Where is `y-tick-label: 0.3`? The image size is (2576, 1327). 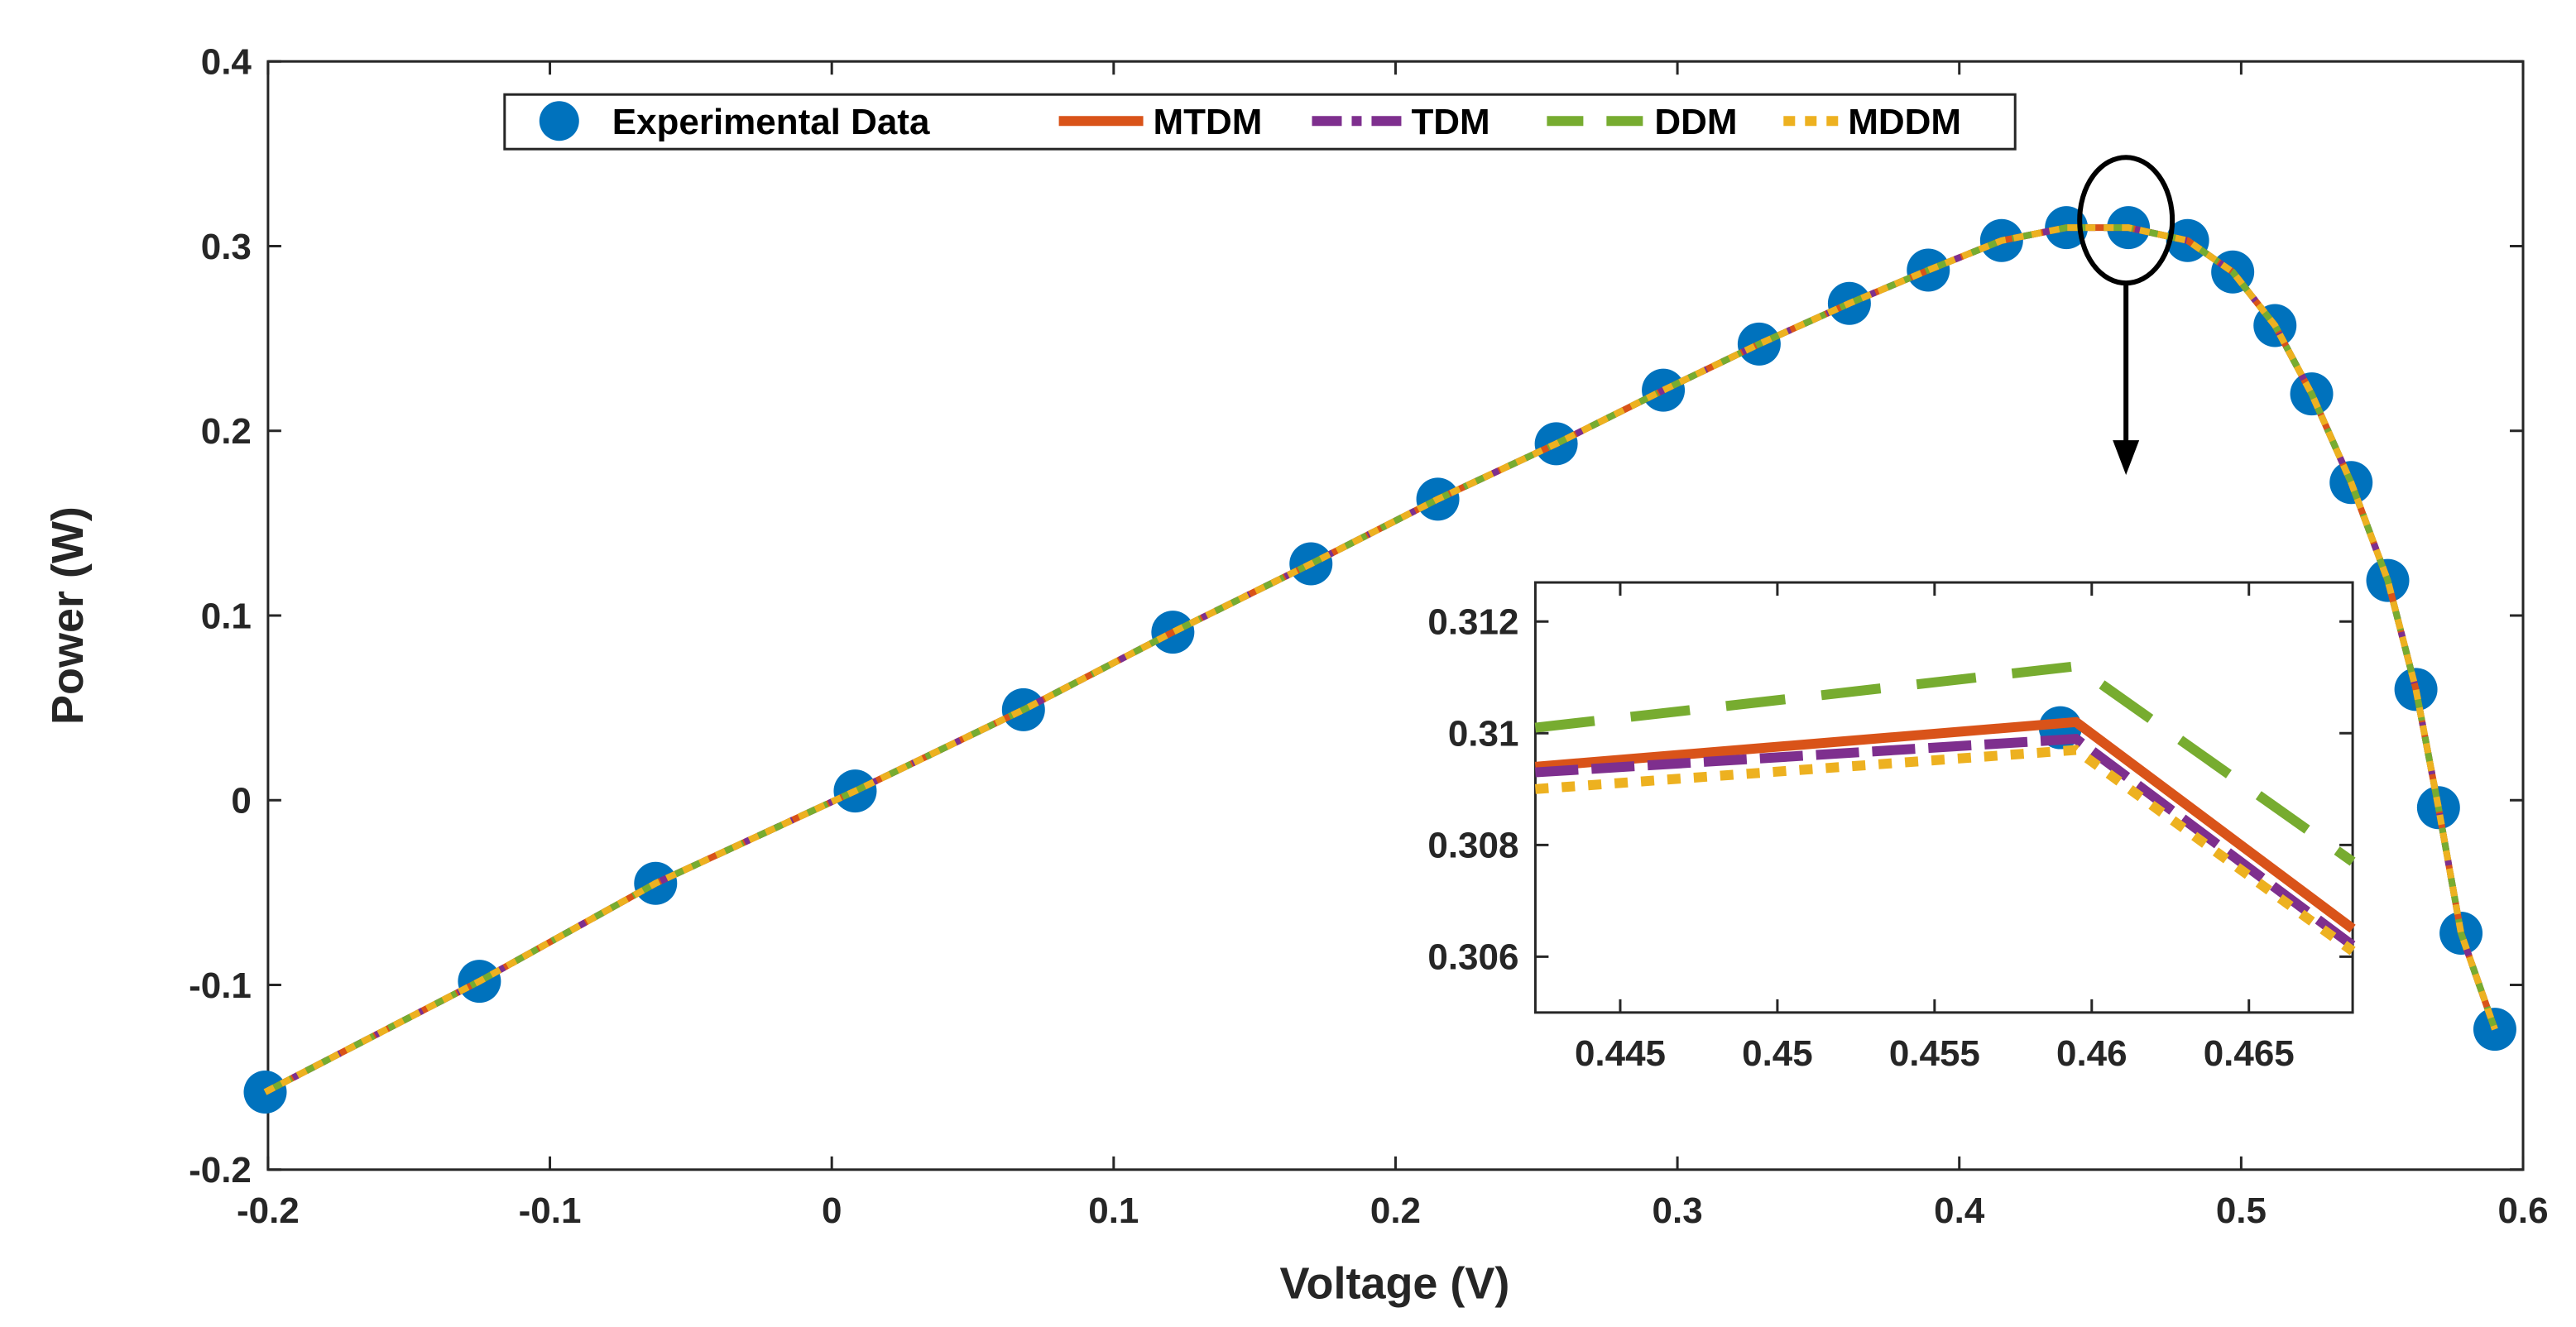 y-tick-label: 0.3 is located at coordinates (226, 247).